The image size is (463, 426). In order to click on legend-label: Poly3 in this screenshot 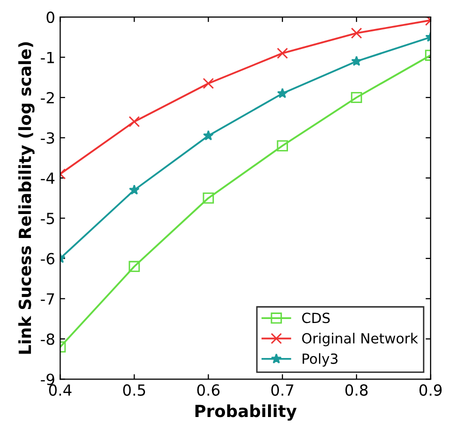, I will do `click(320, 360)`.